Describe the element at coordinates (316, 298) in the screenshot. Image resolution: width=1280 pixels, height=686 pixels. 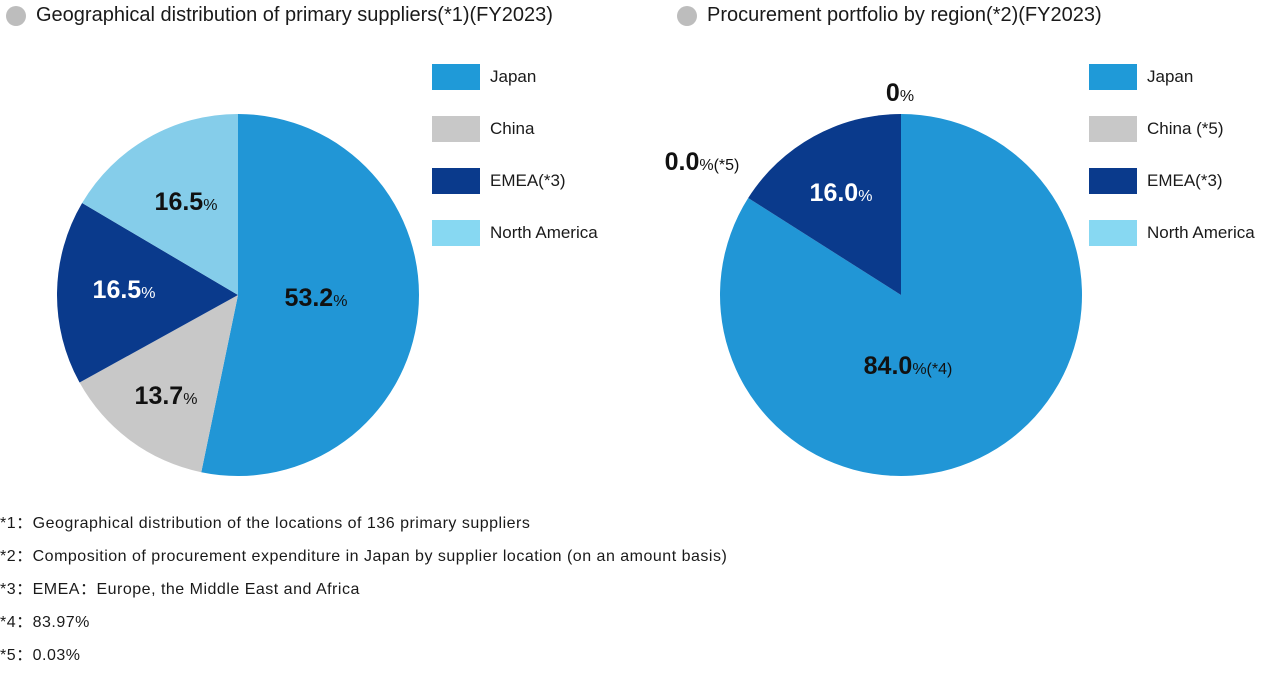
I see `data-label: 53.2%` at that location.